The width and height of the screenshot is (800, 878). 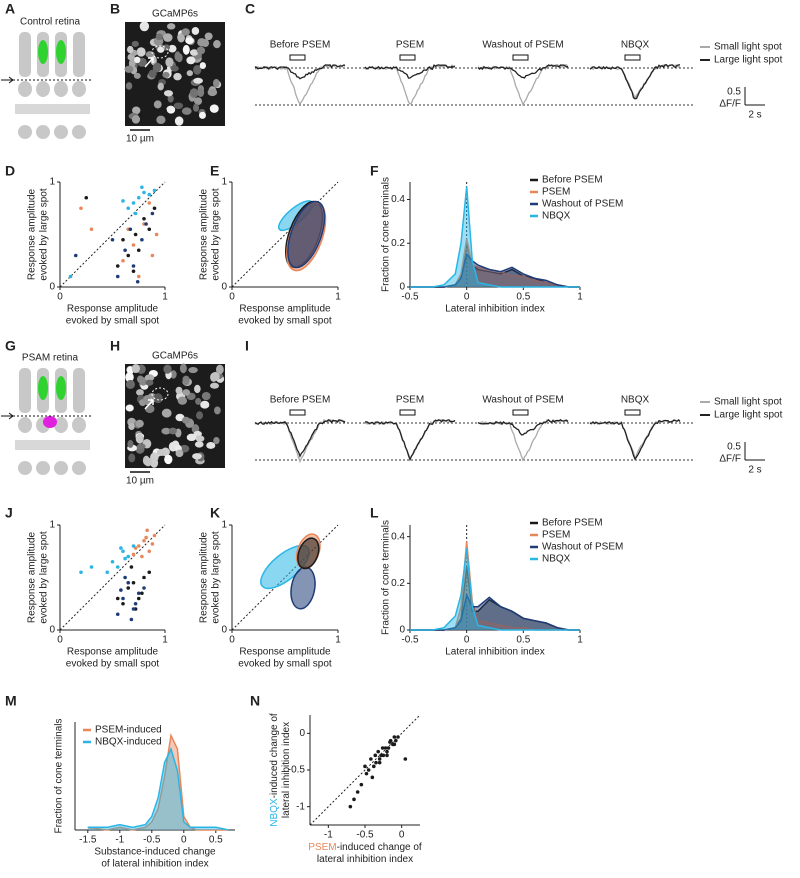 What do you see at coordinates (128, 730) in the screenshot?
I see `legend-label: PSEM-induced` at bounding box center [128, 730].